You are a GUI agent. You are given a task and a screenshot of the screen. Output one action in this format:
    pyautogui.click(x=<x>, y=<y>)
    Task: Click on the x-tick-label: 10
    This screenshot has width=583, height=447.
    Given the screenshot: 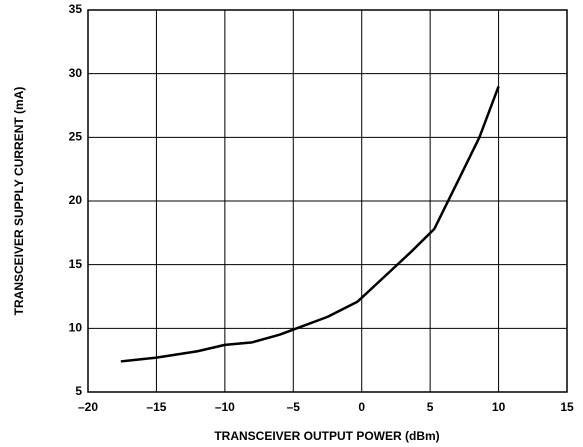 What is the action you would take?
    pyautogui.click(x=499, y=407)
    